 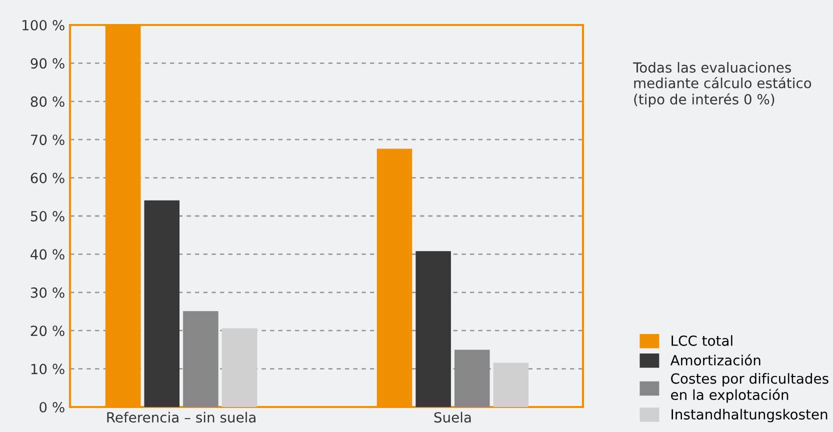 What do you see at coordinates (47, 216) in the screenshot?
I see `y-tick-label: 50 %` at bounding box center [47, 216].